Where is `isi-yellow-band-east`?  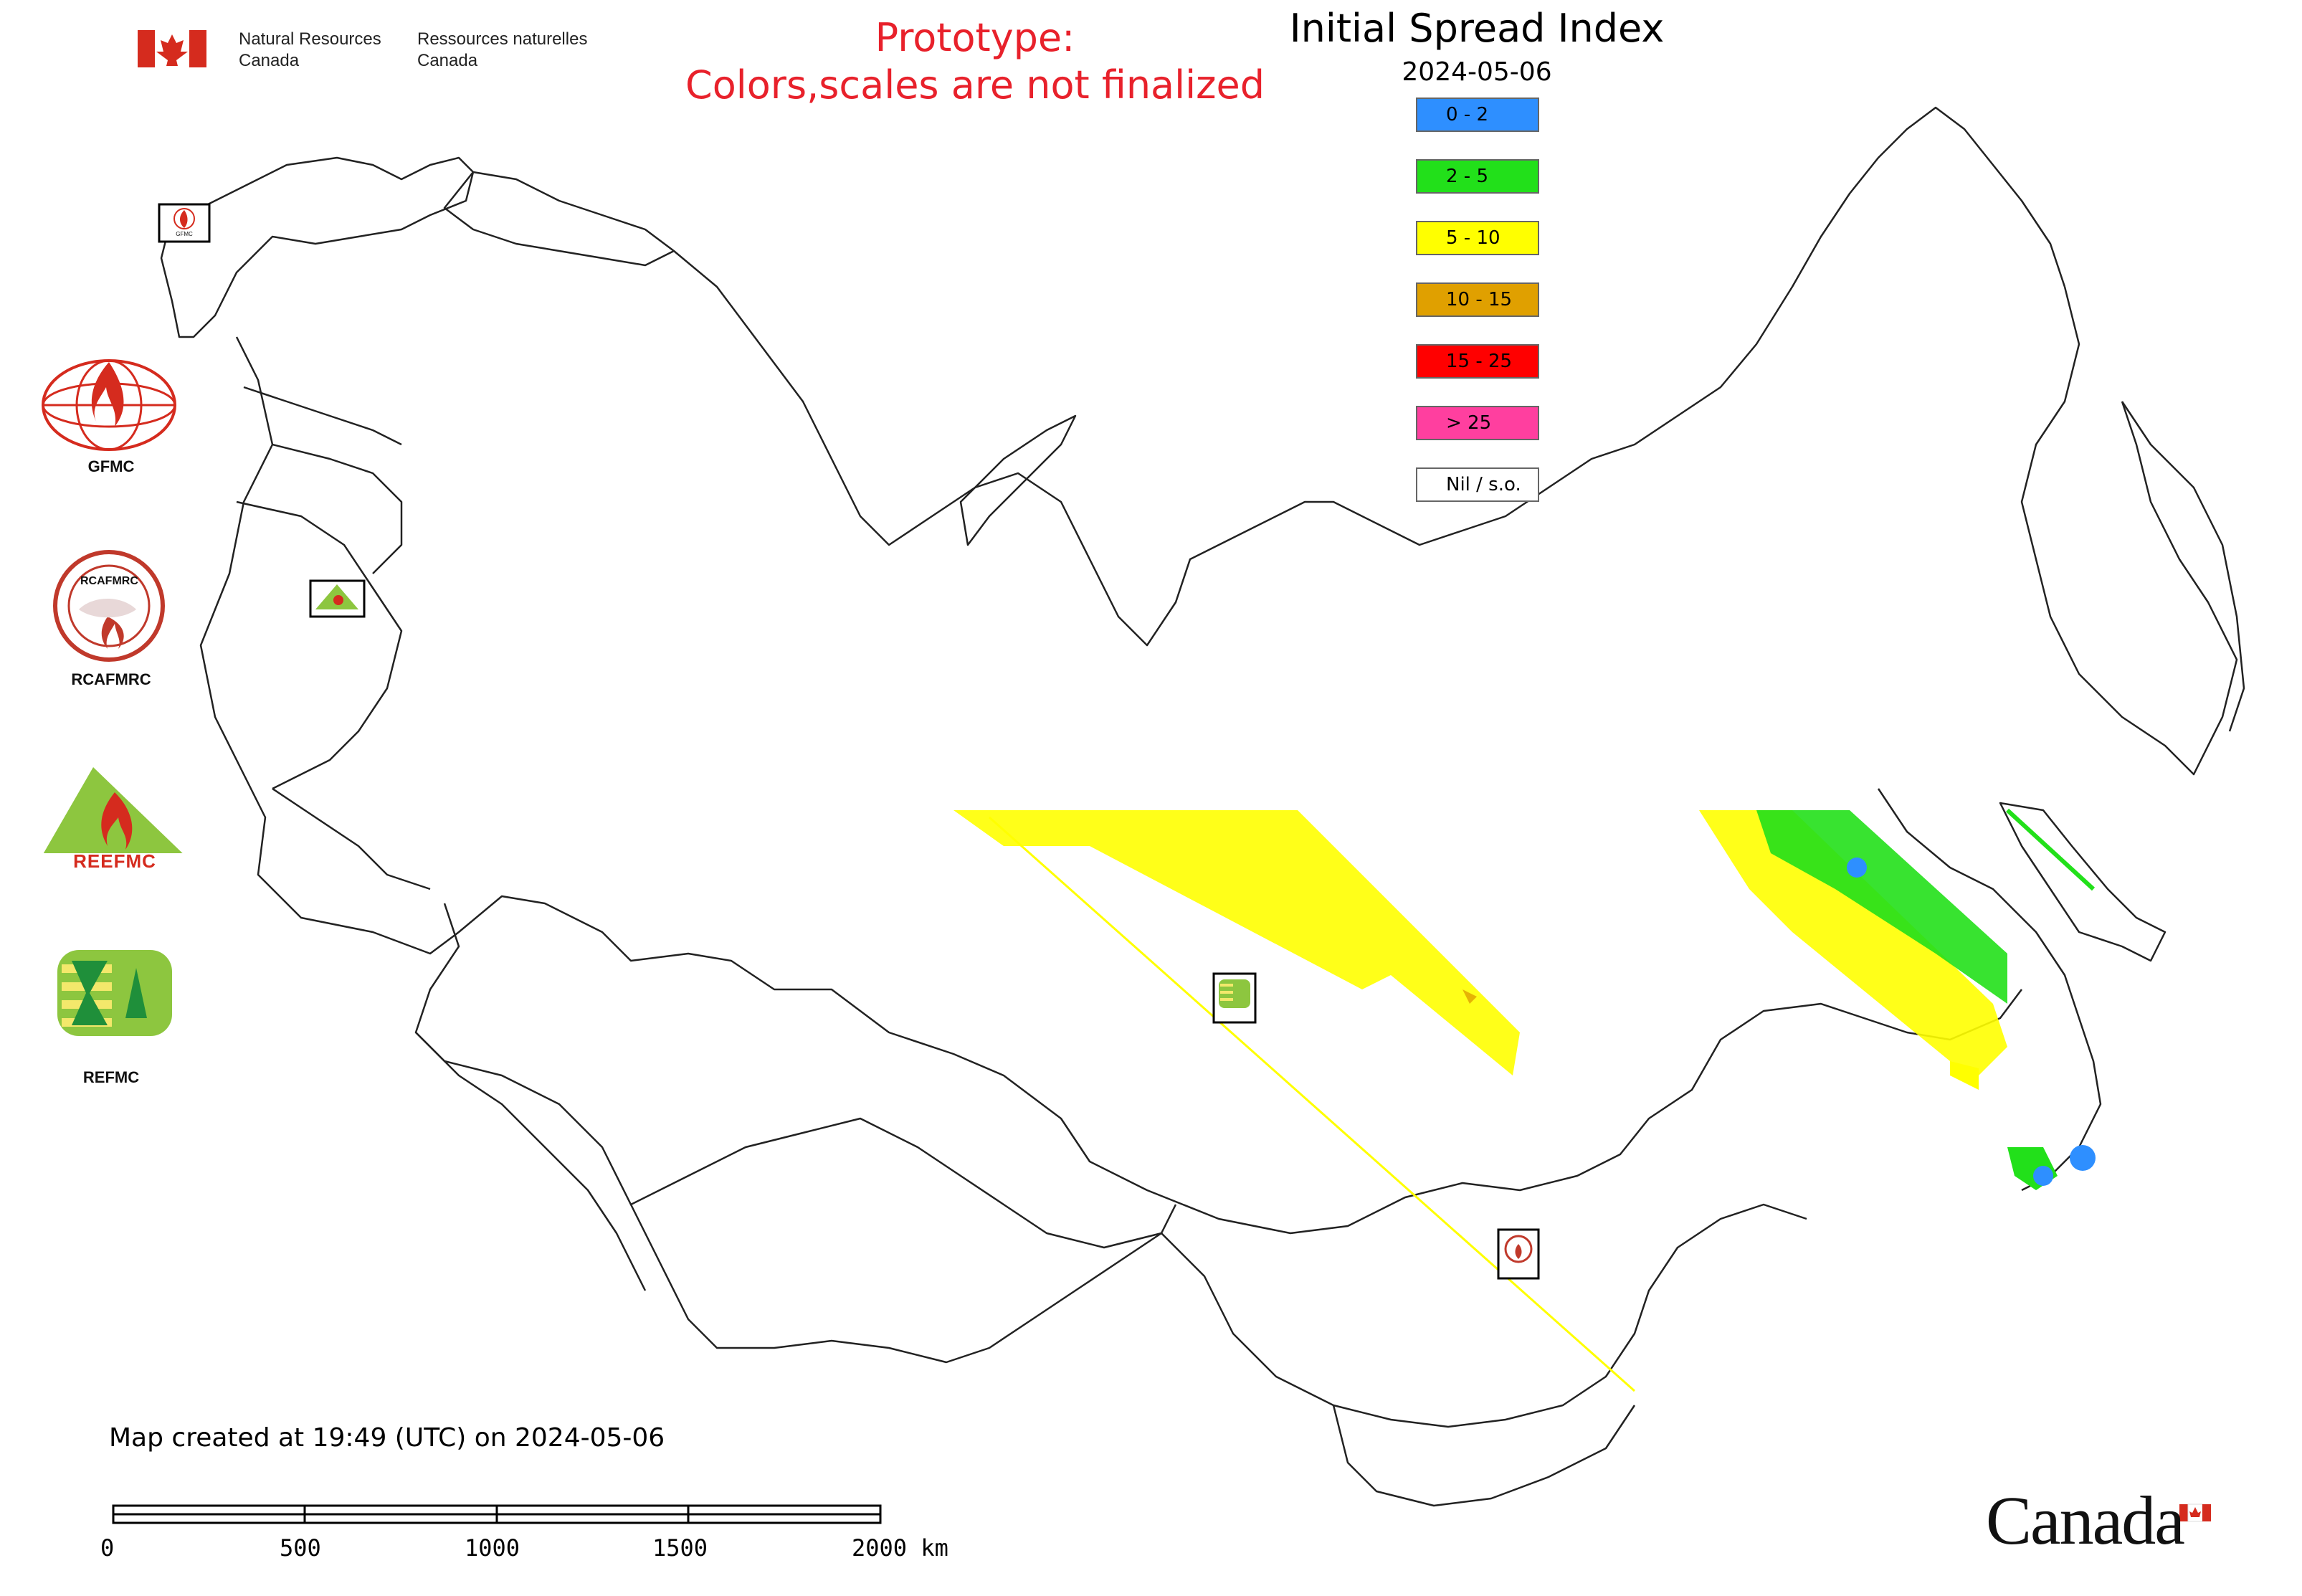
isi-yellow-band-east is located at coordinates (1853, 942).